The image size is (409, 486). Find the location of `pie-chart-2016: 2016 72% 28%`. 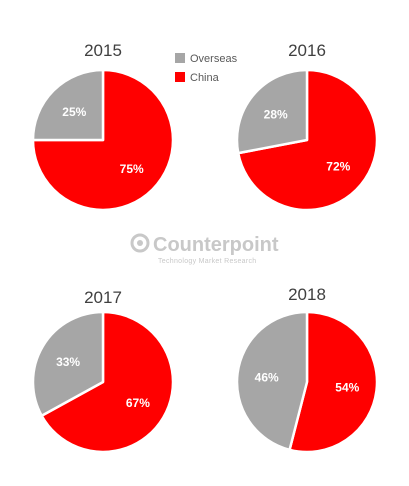

pie-chart-2016: 2016 72% 28% is located at coordinates (307, 126).